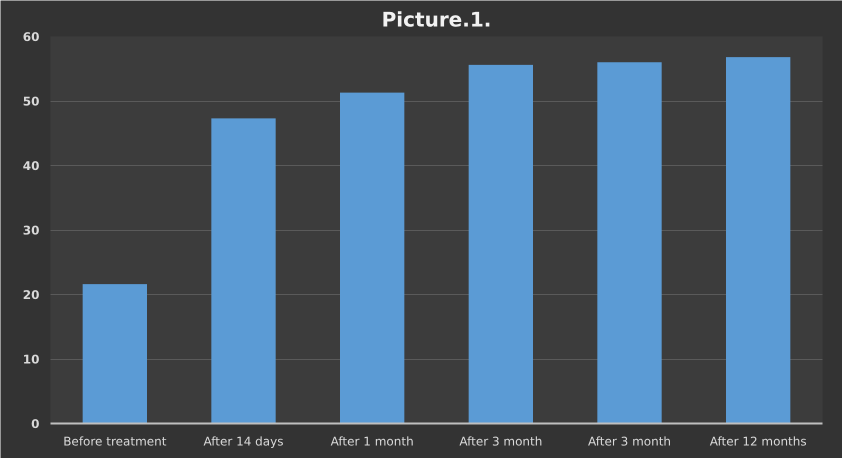 This screenshot has width=842, height=458. I want to click on x-tick-label: After 12 months, so click(758, 441).